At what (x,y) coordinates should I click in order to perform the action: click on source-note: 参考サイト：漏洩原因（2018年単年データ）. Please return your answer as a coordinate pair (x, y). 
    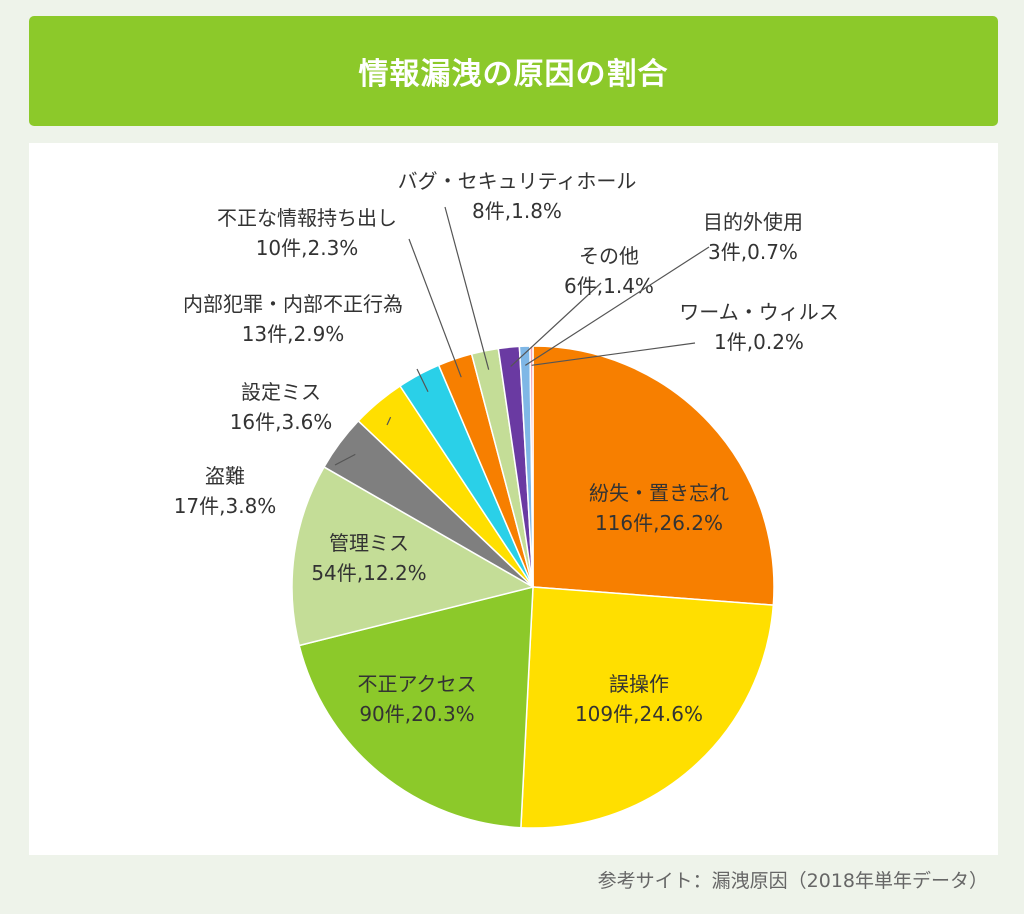
    Looking at the image, I should click on (792, 881).